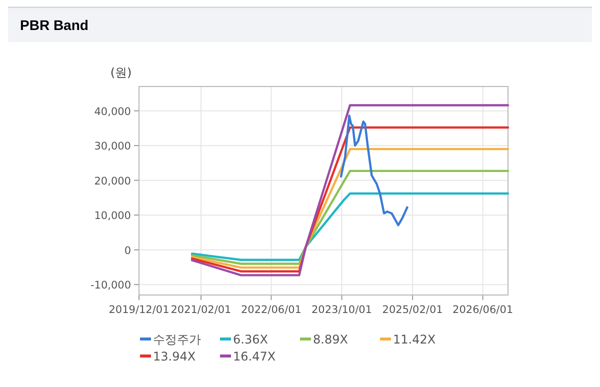 The width and height of the screenshot is (600, 387). Describe the element at coordinates (271, 310) in the screenshot. I see `x-tick-label: 2022/06/01` at that location.